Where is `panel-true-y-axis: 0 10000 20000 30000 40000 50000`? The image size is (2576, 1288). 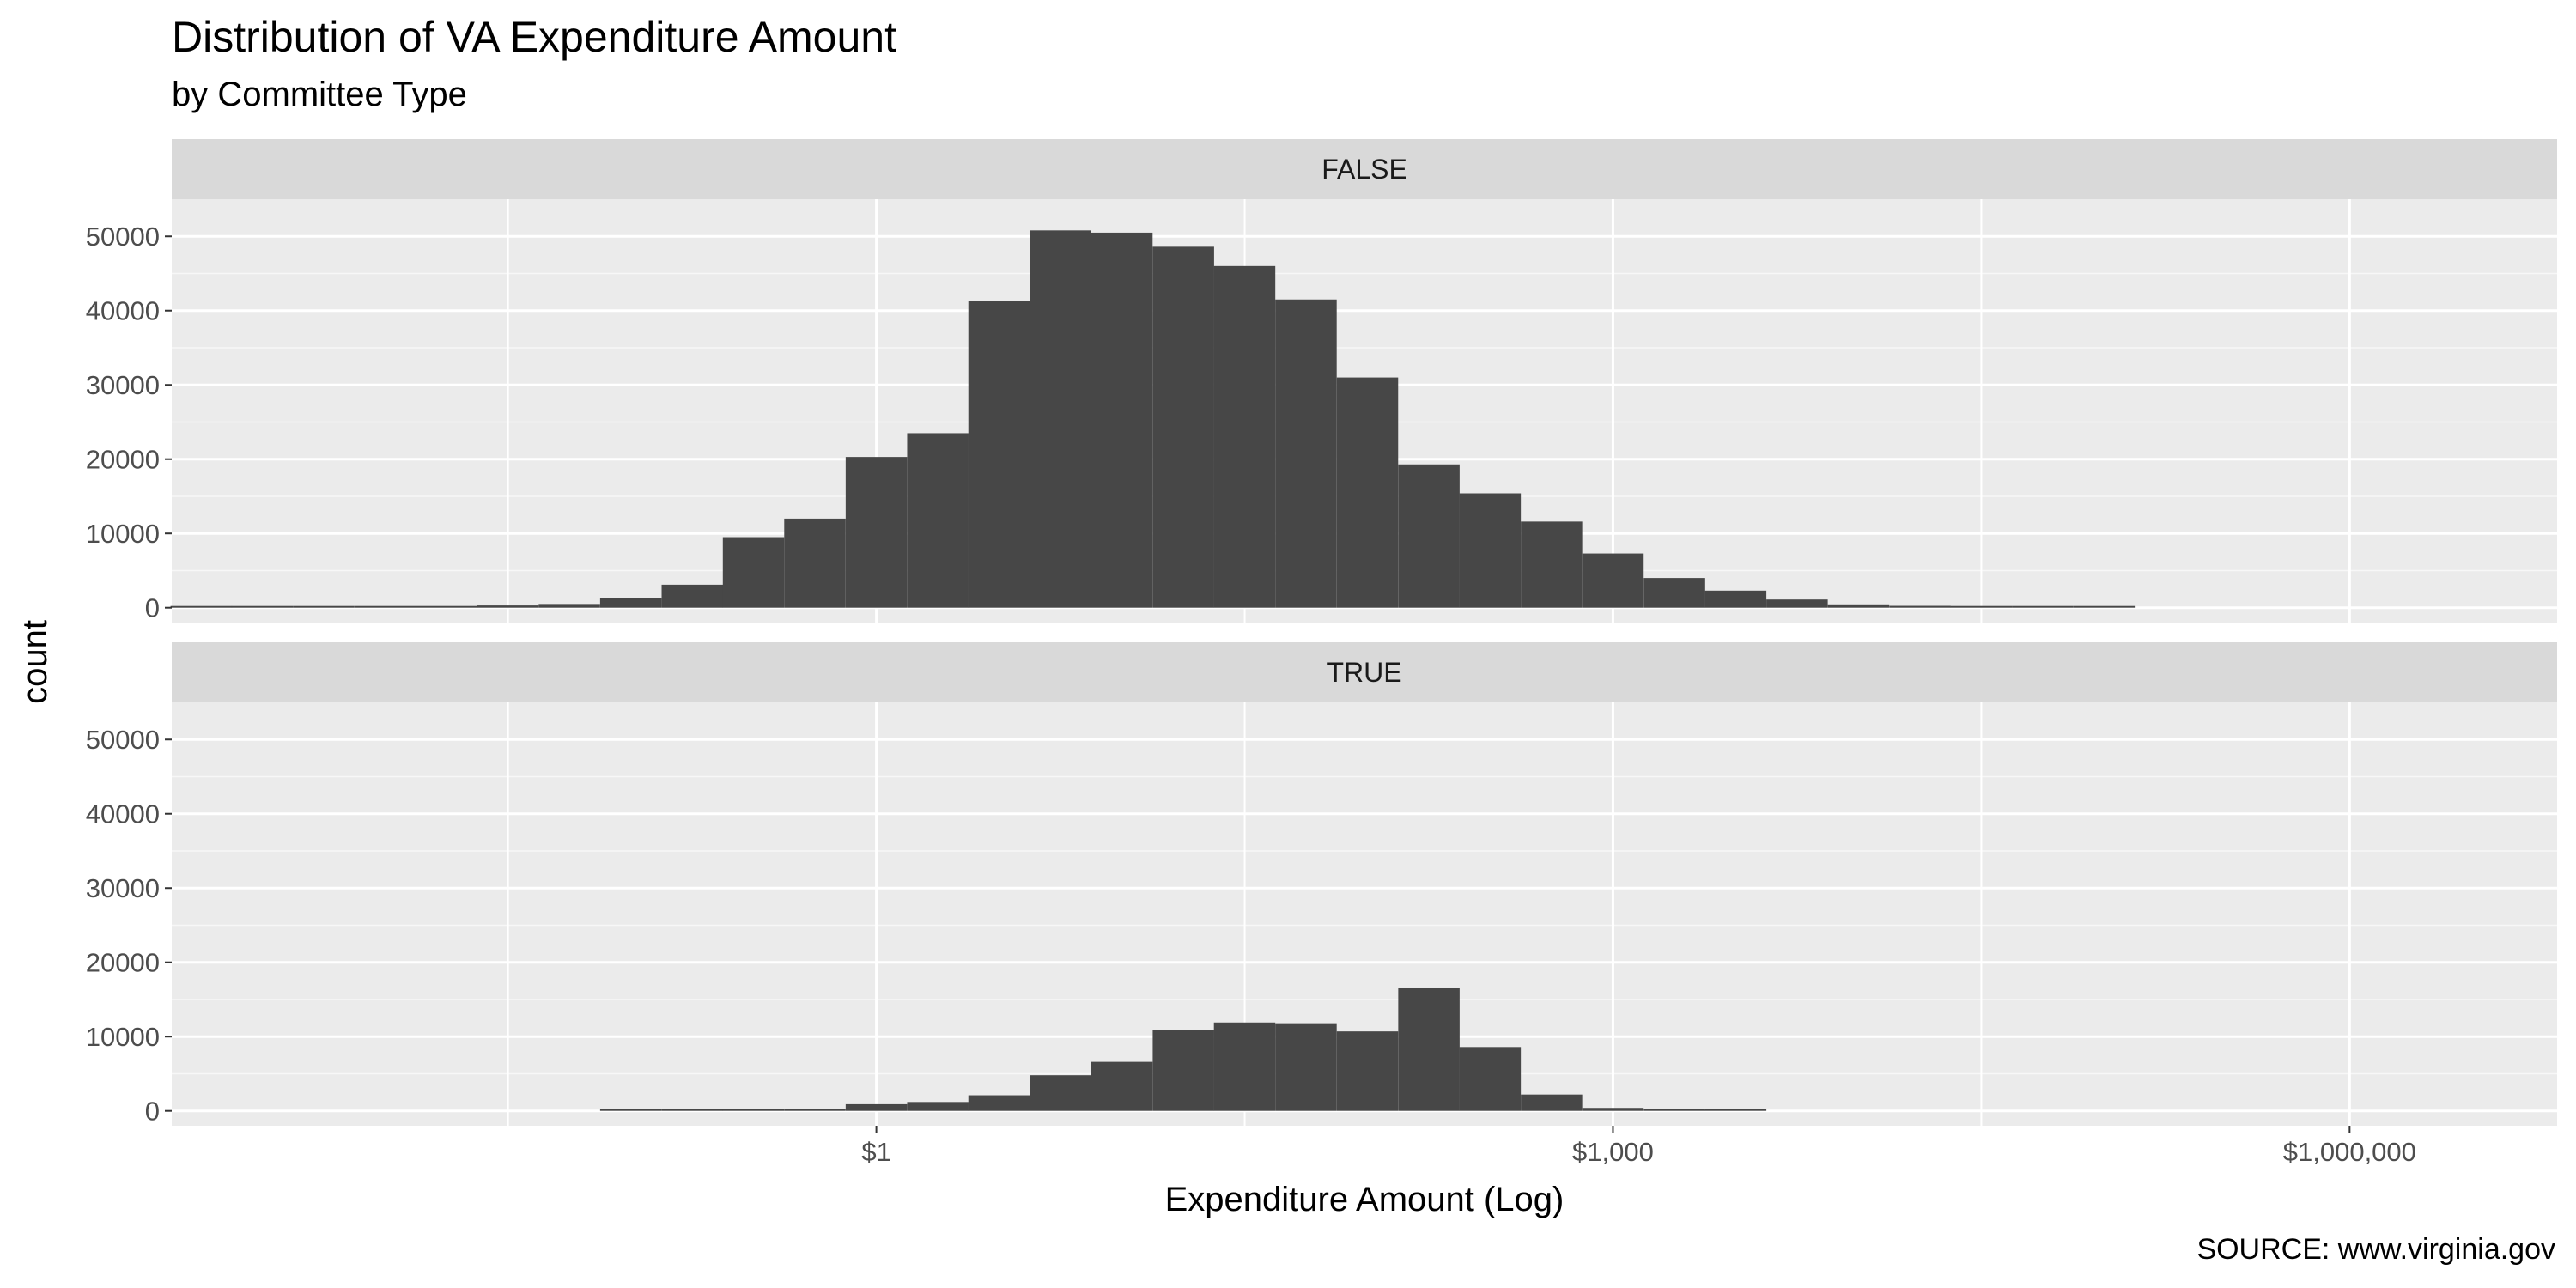 panel-true-y-axis: 0 10000 20000 30000 40000 50000 is located at coordinates (129, 926).